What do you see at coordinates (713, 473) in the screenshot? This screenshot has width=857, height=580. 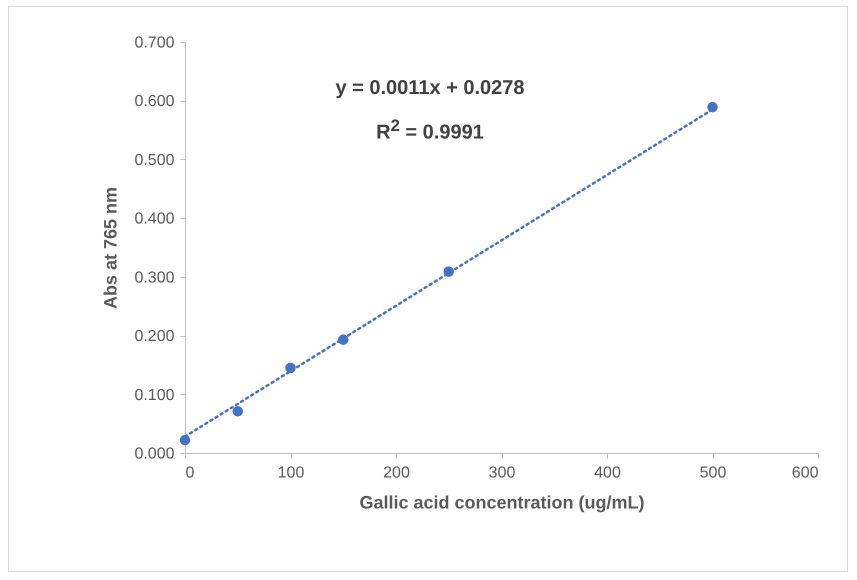 I see `x-tick-label: 500` at bounding box center [713, 473].